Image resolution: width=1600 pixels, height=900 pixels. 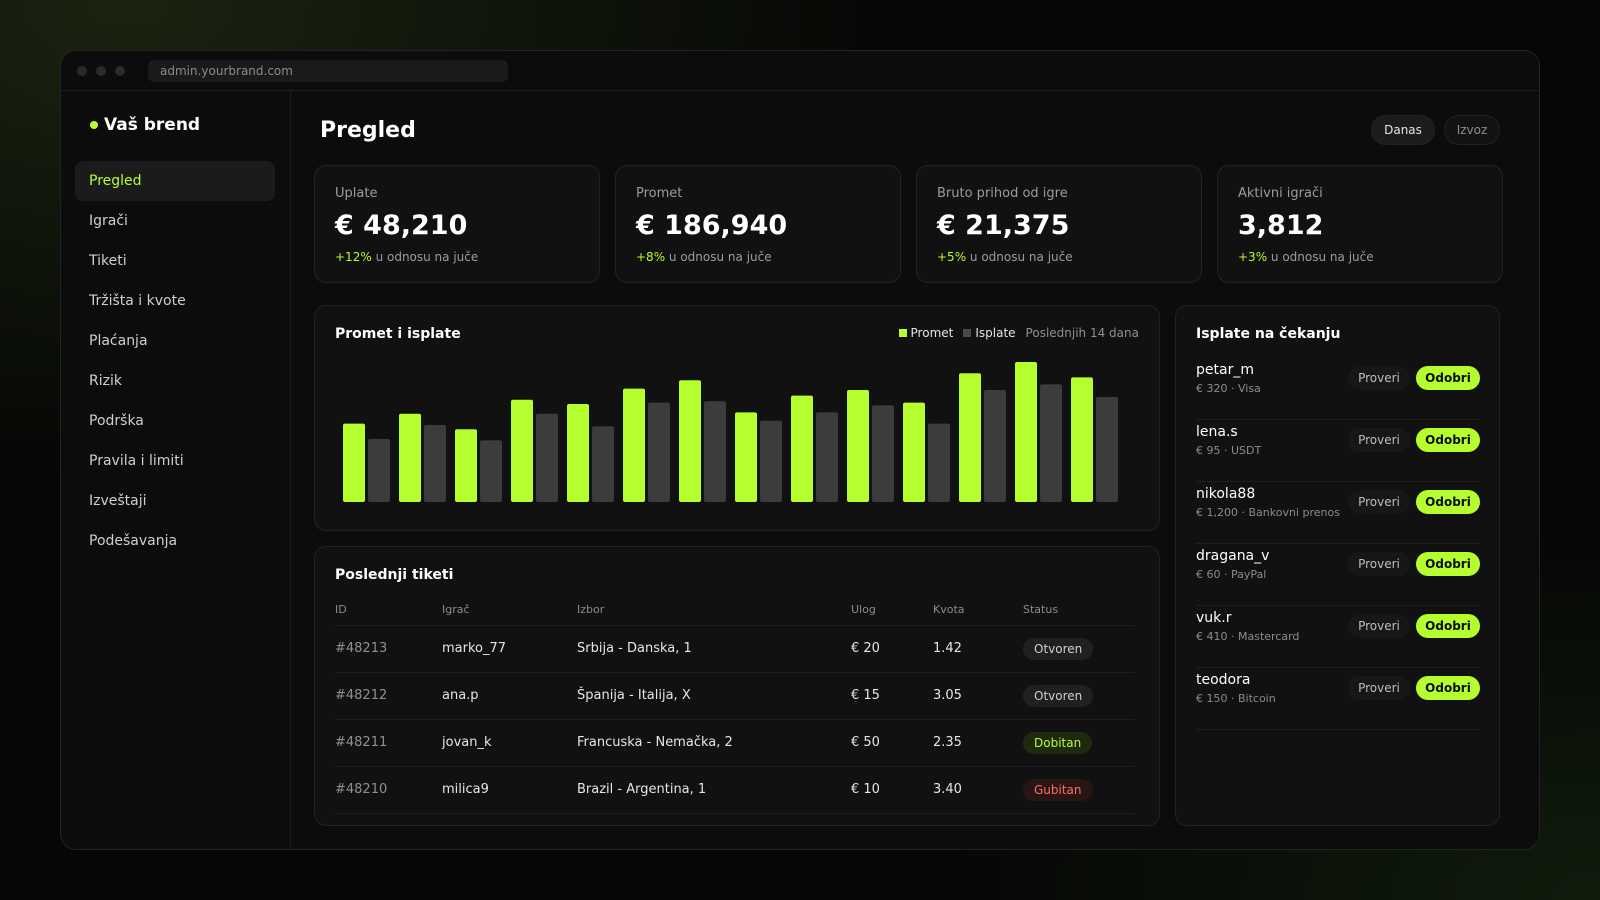 What do you see at coordinates (1338, 699) in the screenshot?
I see `list-item: teodora € 150 · Bitcoin Proveri Odobri` at bounding box center [1338, 699].